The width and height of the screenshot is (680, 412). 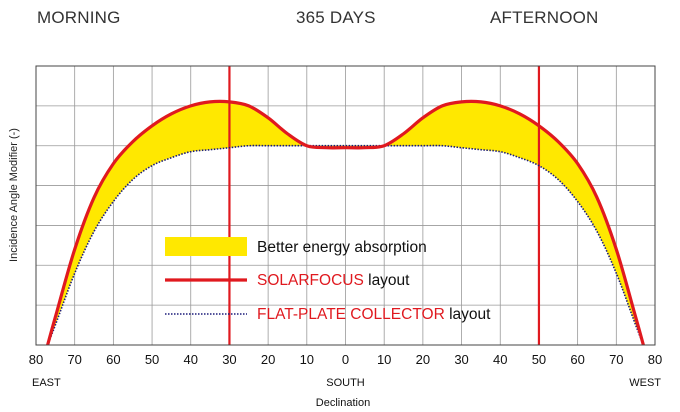 I want to click on legend-label: FLAT-PLATE COLLECTOR layout, so click(x=374, y=314).